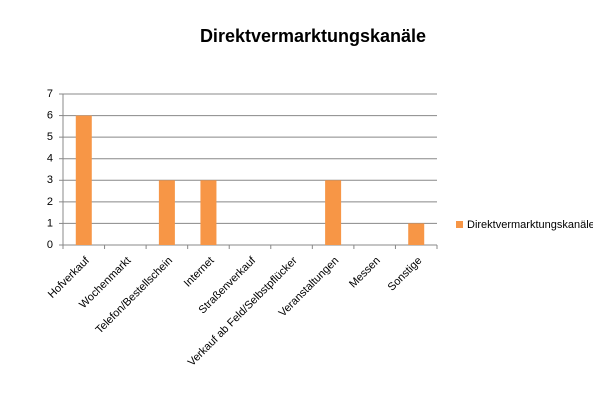  Describe the element at coordinates (135, 296) in the screenshot. I see `x-tick-label: Telefon/Bestellschein` at that location.